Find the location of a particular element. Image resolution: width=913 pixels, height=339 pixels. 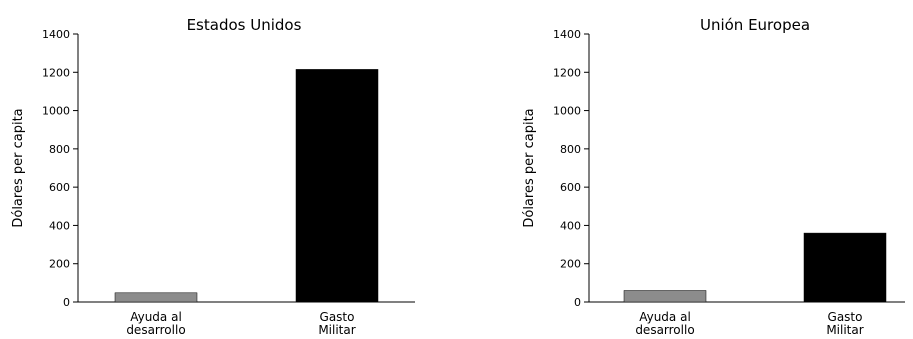

bars is located at coordinates (755, 267).